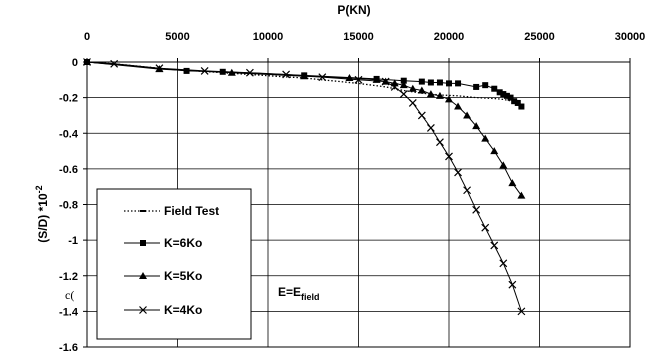 The width and height of the screenshot is (664, 356). I want to click on series-line-field-test, so click(304, 84).